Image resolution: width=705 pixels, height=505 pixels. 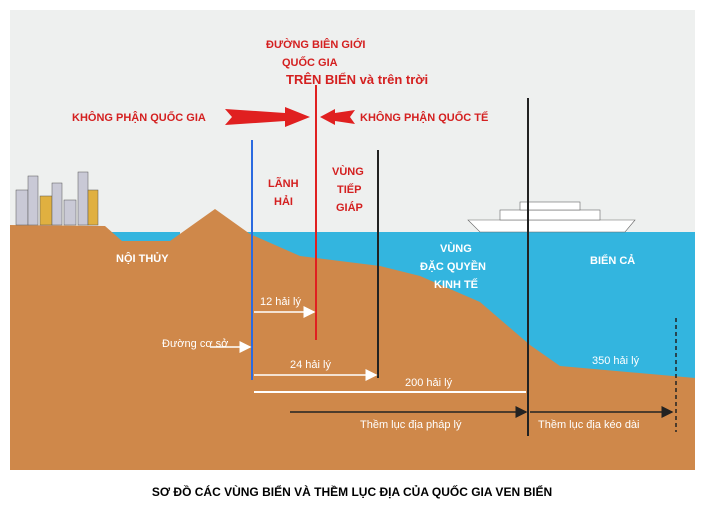 I want to click on zone-label: TIẾP, so click(x=349, y=189).